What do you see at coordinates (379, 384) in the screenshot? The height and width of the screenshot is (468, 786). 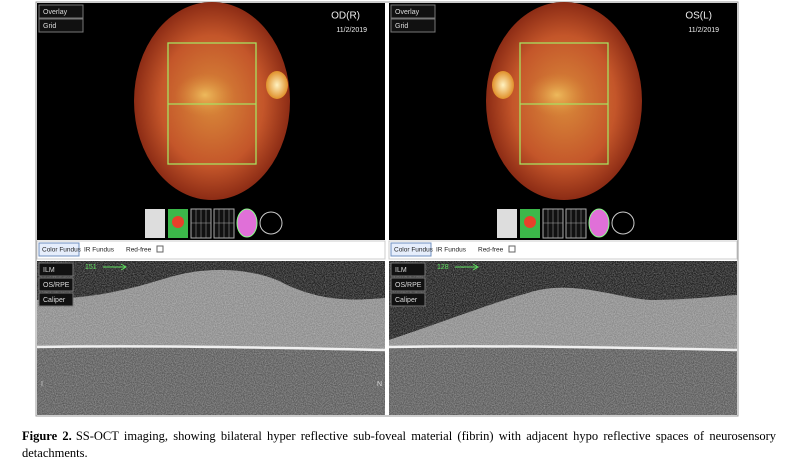 I see `oct-side-label: N` at bounding box center [379, 384].